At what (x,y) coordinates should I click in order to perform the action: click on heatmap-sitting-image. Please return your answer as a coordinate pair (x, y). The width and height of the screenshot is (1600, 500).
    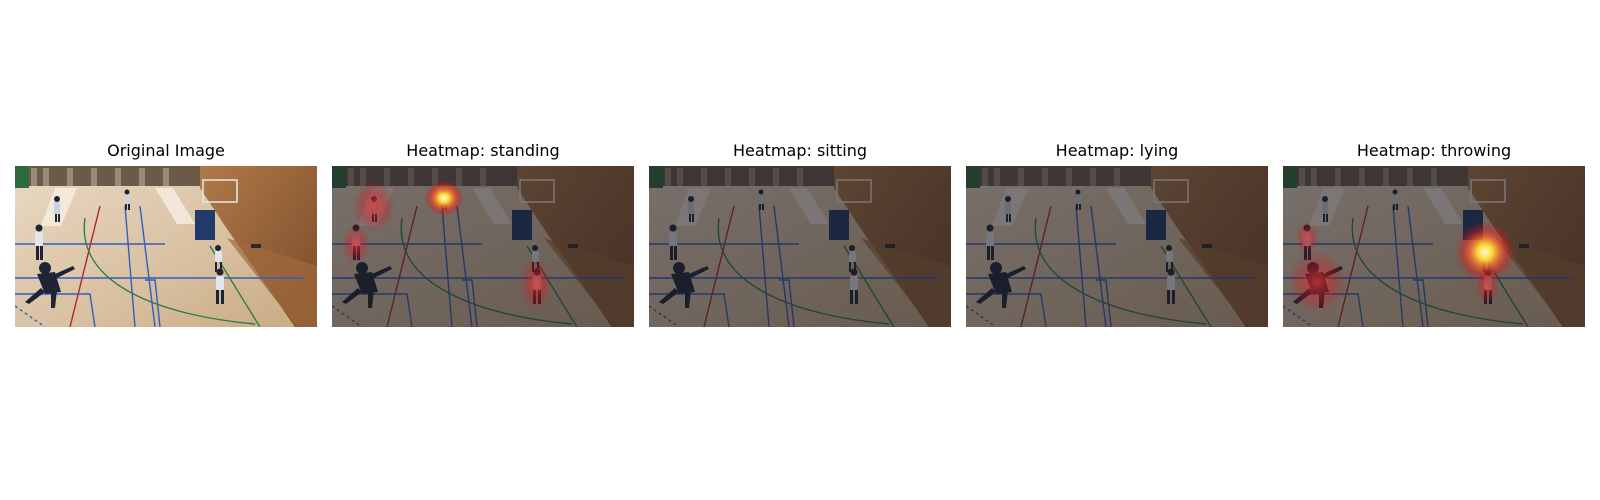
    Looking at the image, I should click on (800, 246).